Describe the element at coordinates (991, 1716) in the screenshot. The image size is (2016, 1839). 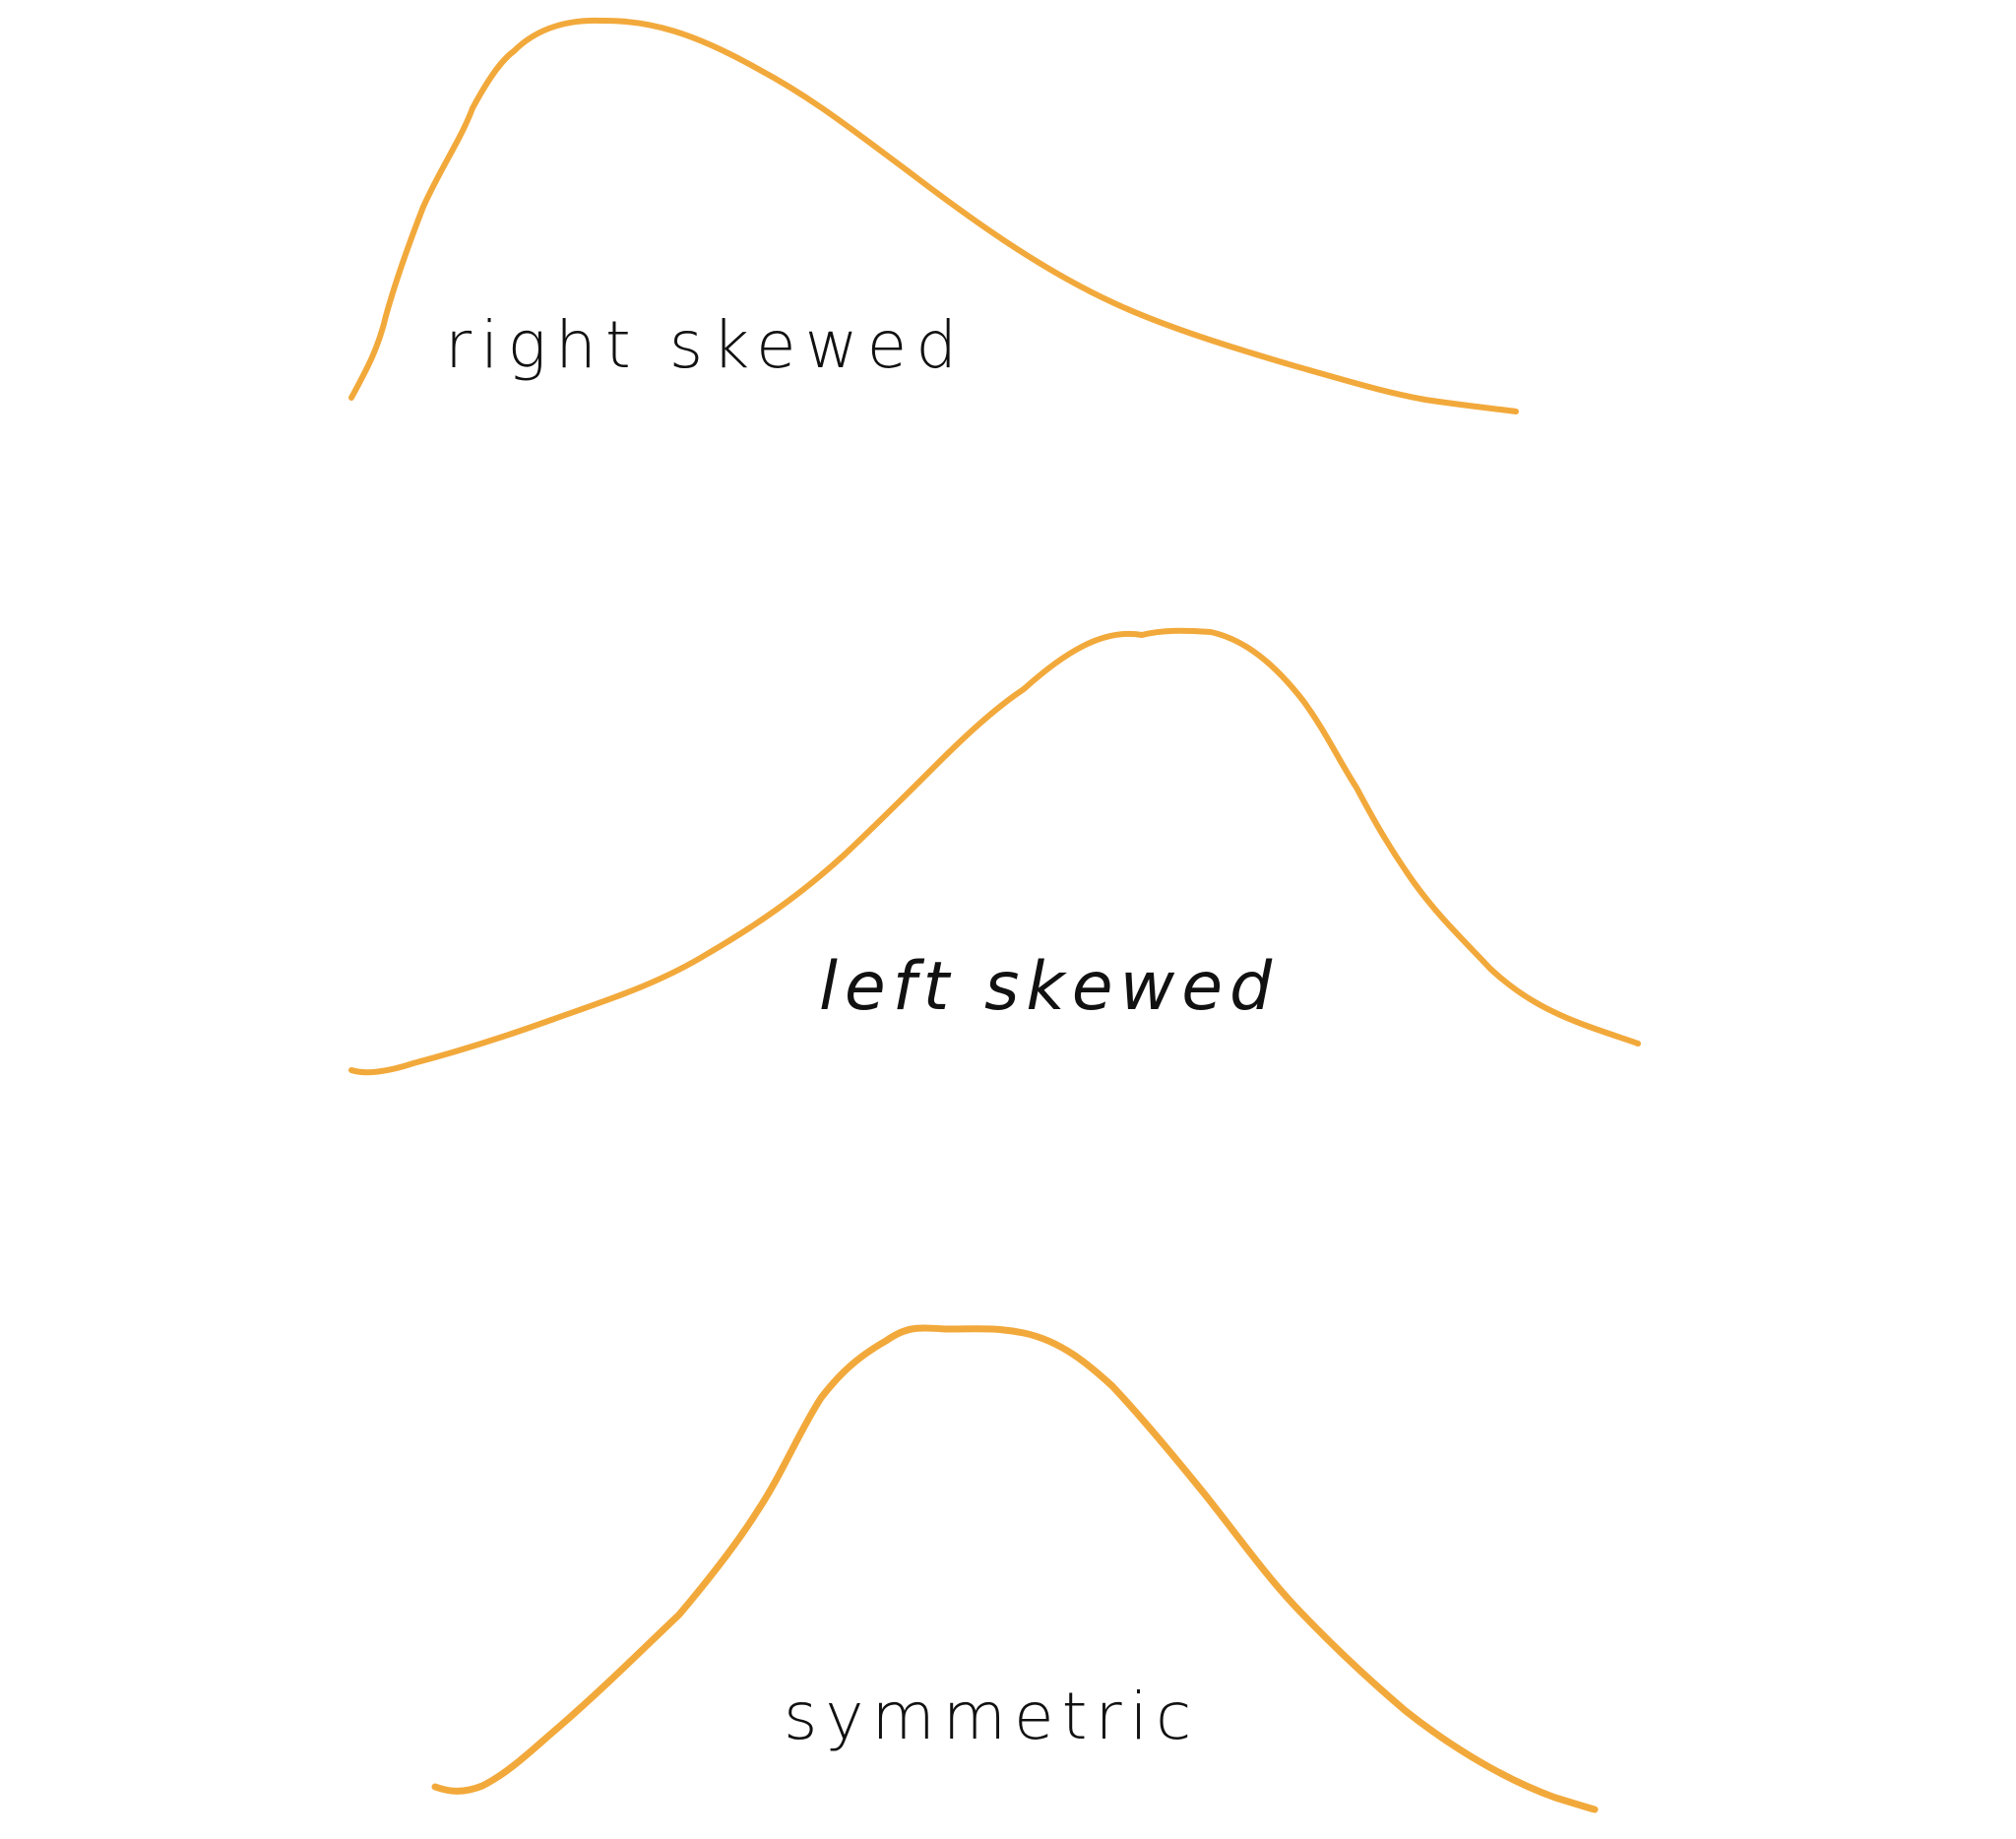
I see `symmetric-label: symmetric` at that location.